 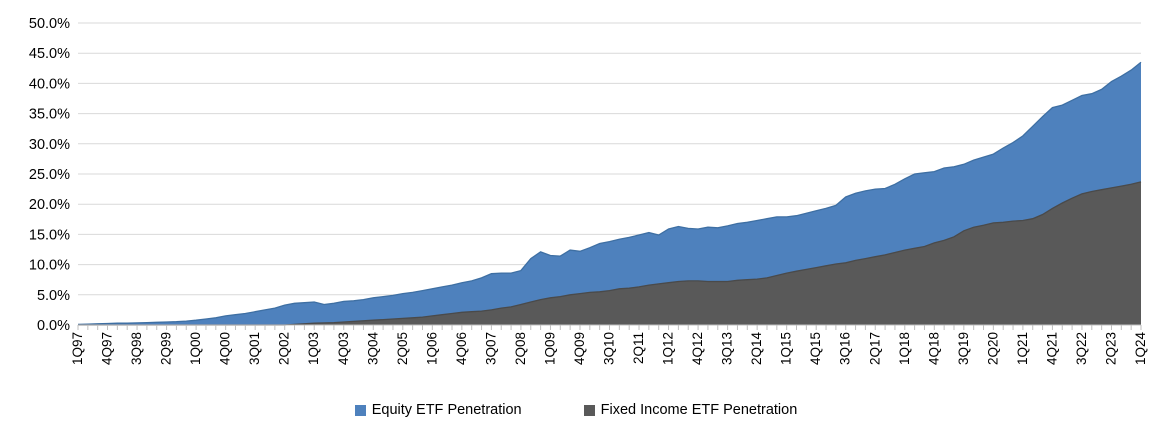 What do you see at coordinates (756, 349) in the screenshot?
I see `x-tick-label: 2Q14` at bounding box center [756, 349].